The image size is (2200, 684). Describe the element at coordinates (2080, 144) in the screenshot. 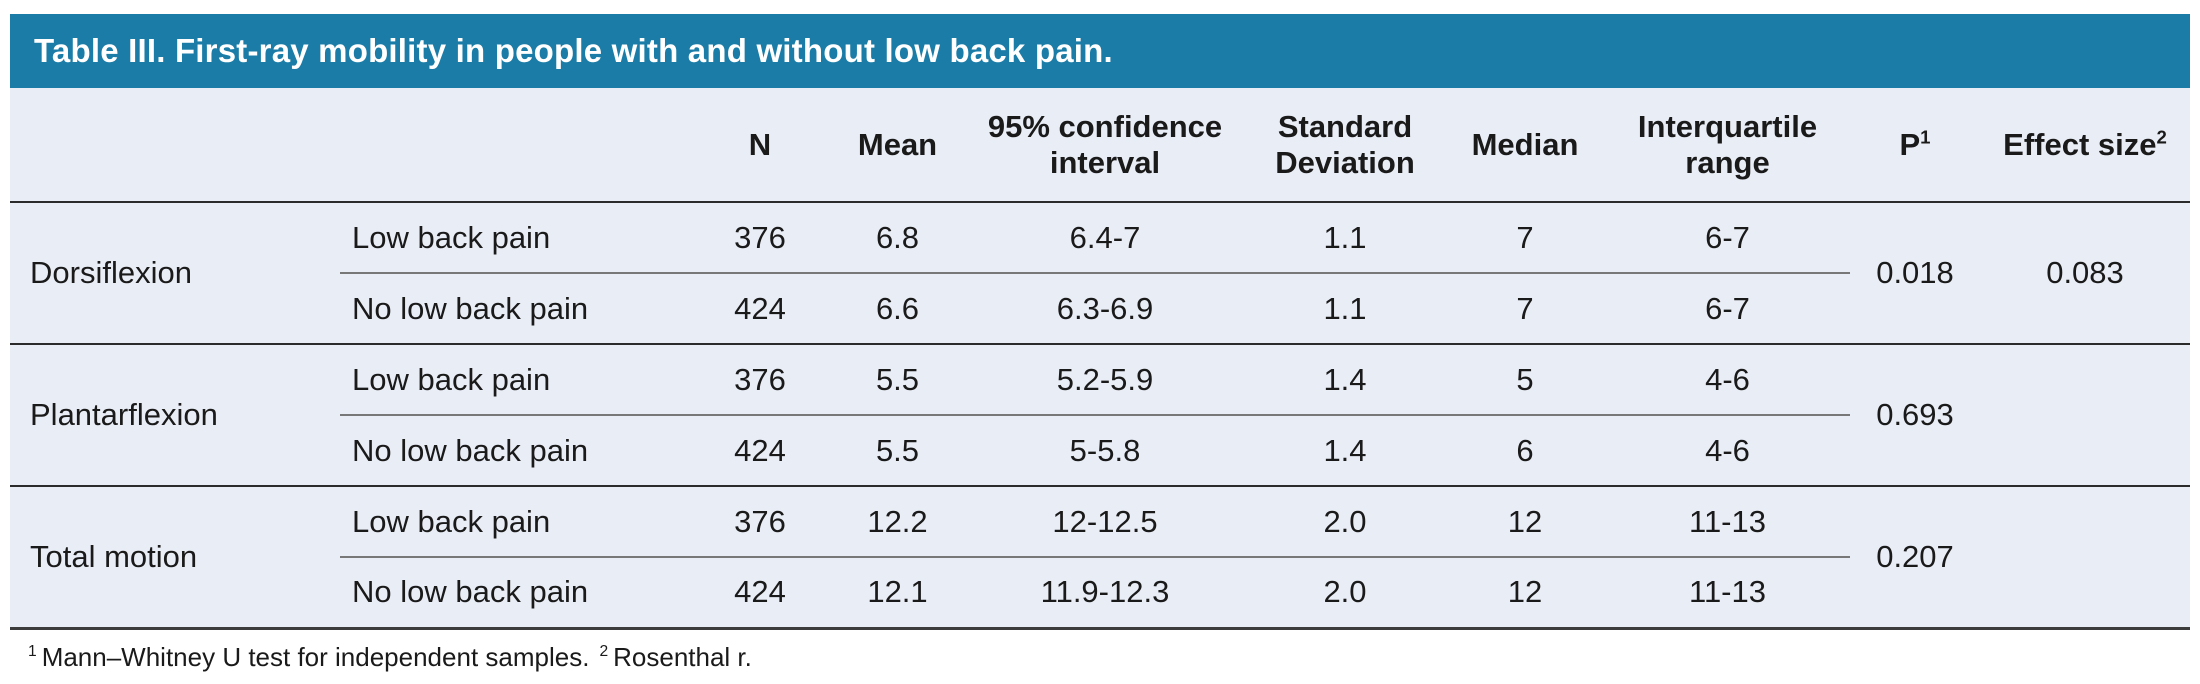

I see `header-effect-size-label: Effect size` at that location.